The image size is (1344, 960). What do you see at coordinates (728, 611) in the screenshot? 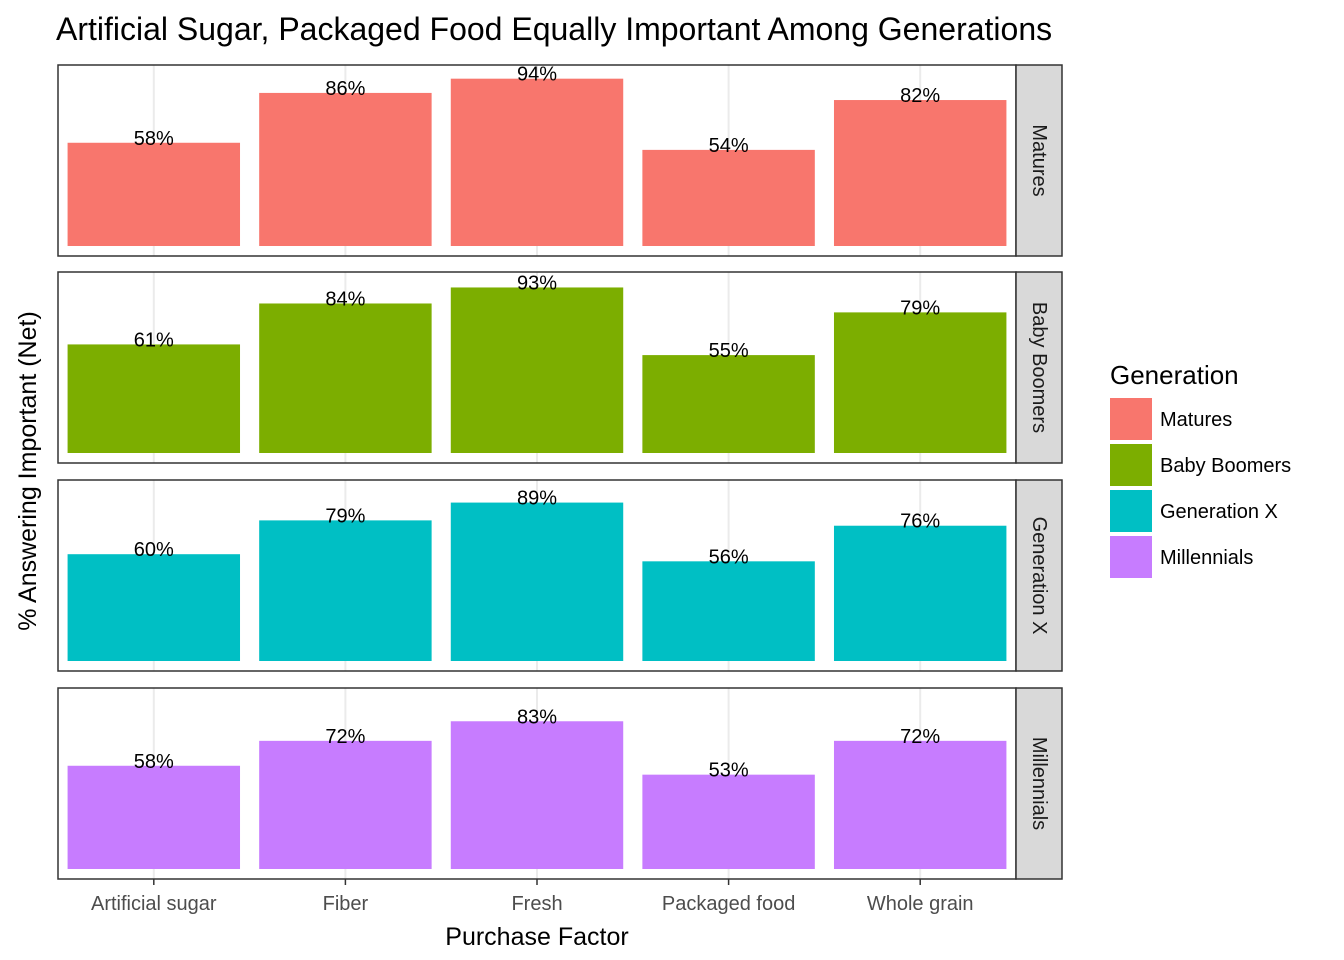
I see `bar-generation-x-packaged-food` at bounding box center [728, 611].